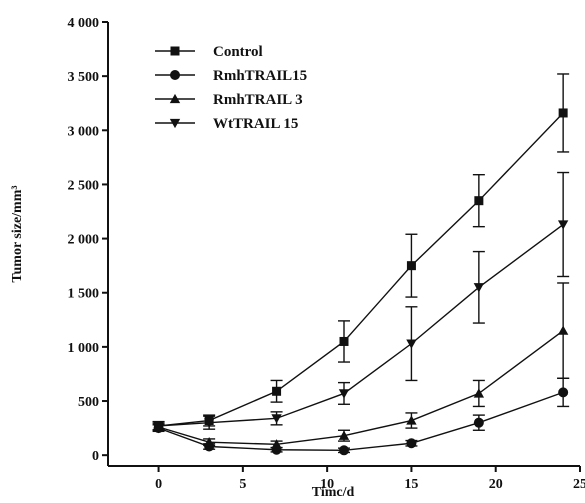  I want to click on y-axis-title: Tumor size/mm³, so click(17, 233).